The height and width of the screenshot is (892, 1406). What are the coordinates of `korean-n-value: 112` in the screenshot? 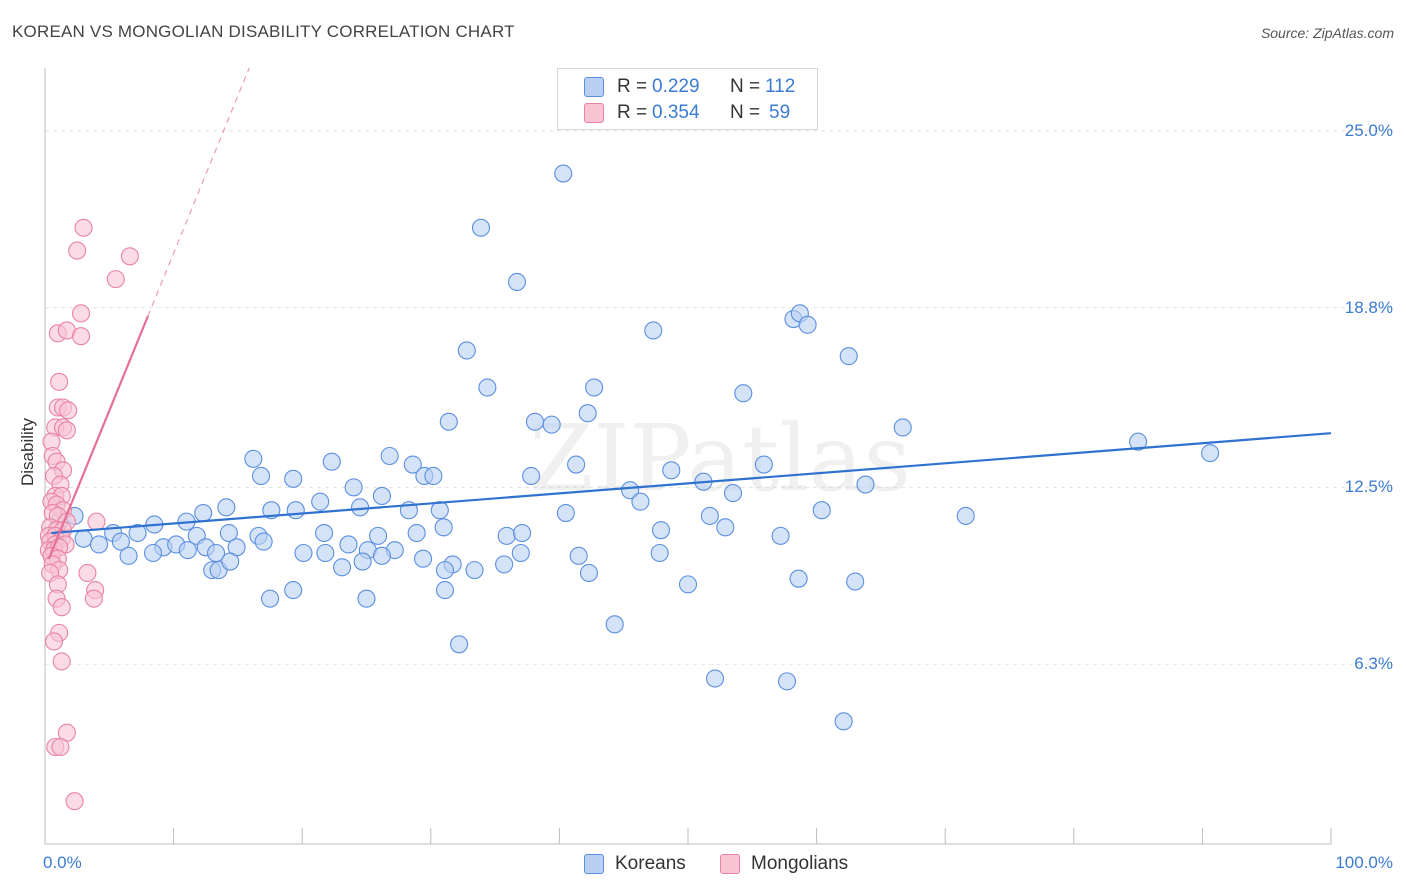 It's located at (780, 86).